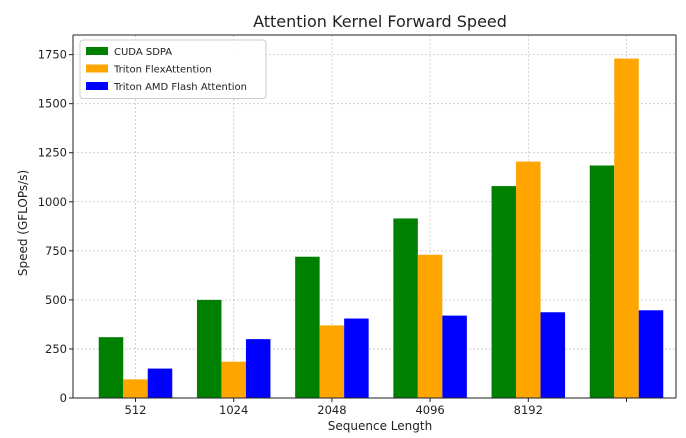  I want to click on bar-cuda-sdpa-2048, so click(307, 327).